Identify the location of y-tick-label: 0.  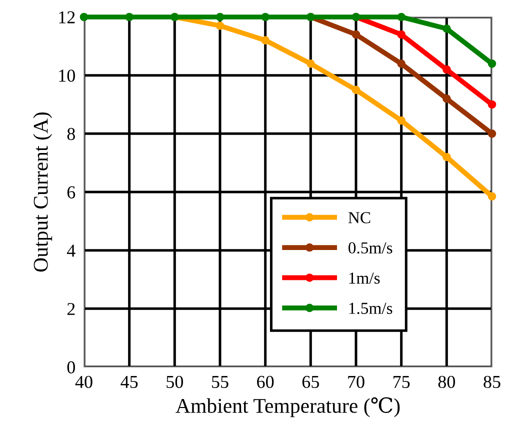
(71, 367).